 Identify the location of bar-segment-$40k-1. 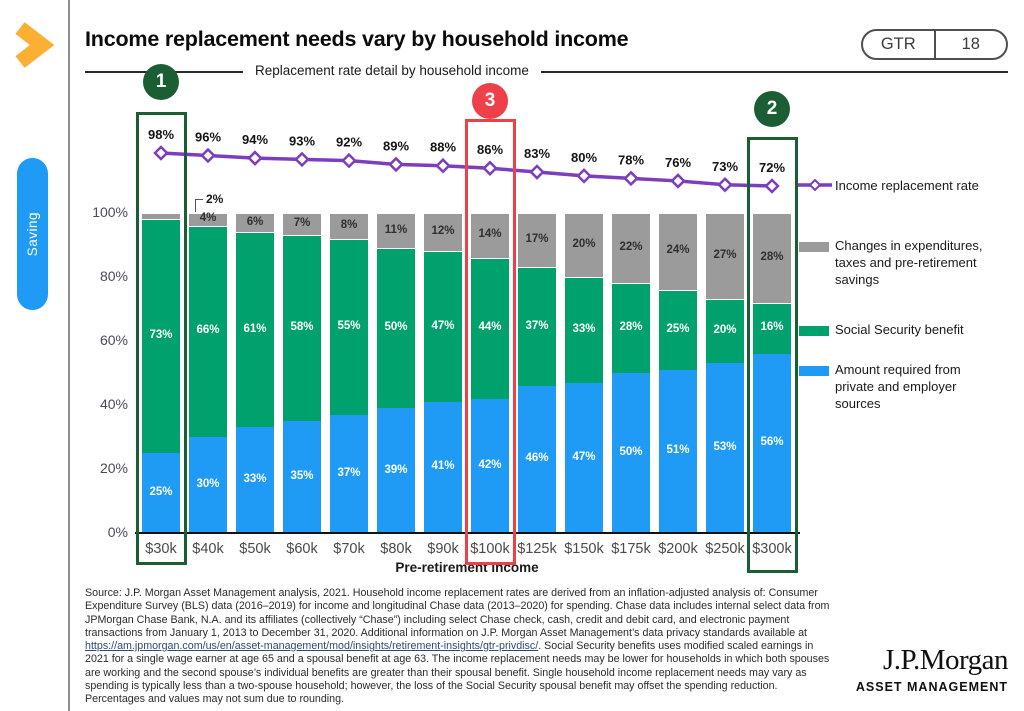
(208, 331).